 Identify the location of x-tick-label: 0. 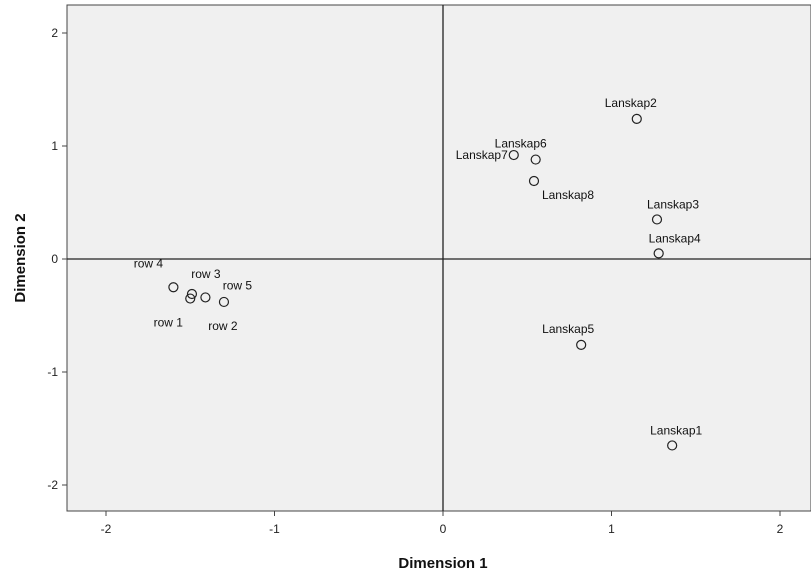
(443, 529).